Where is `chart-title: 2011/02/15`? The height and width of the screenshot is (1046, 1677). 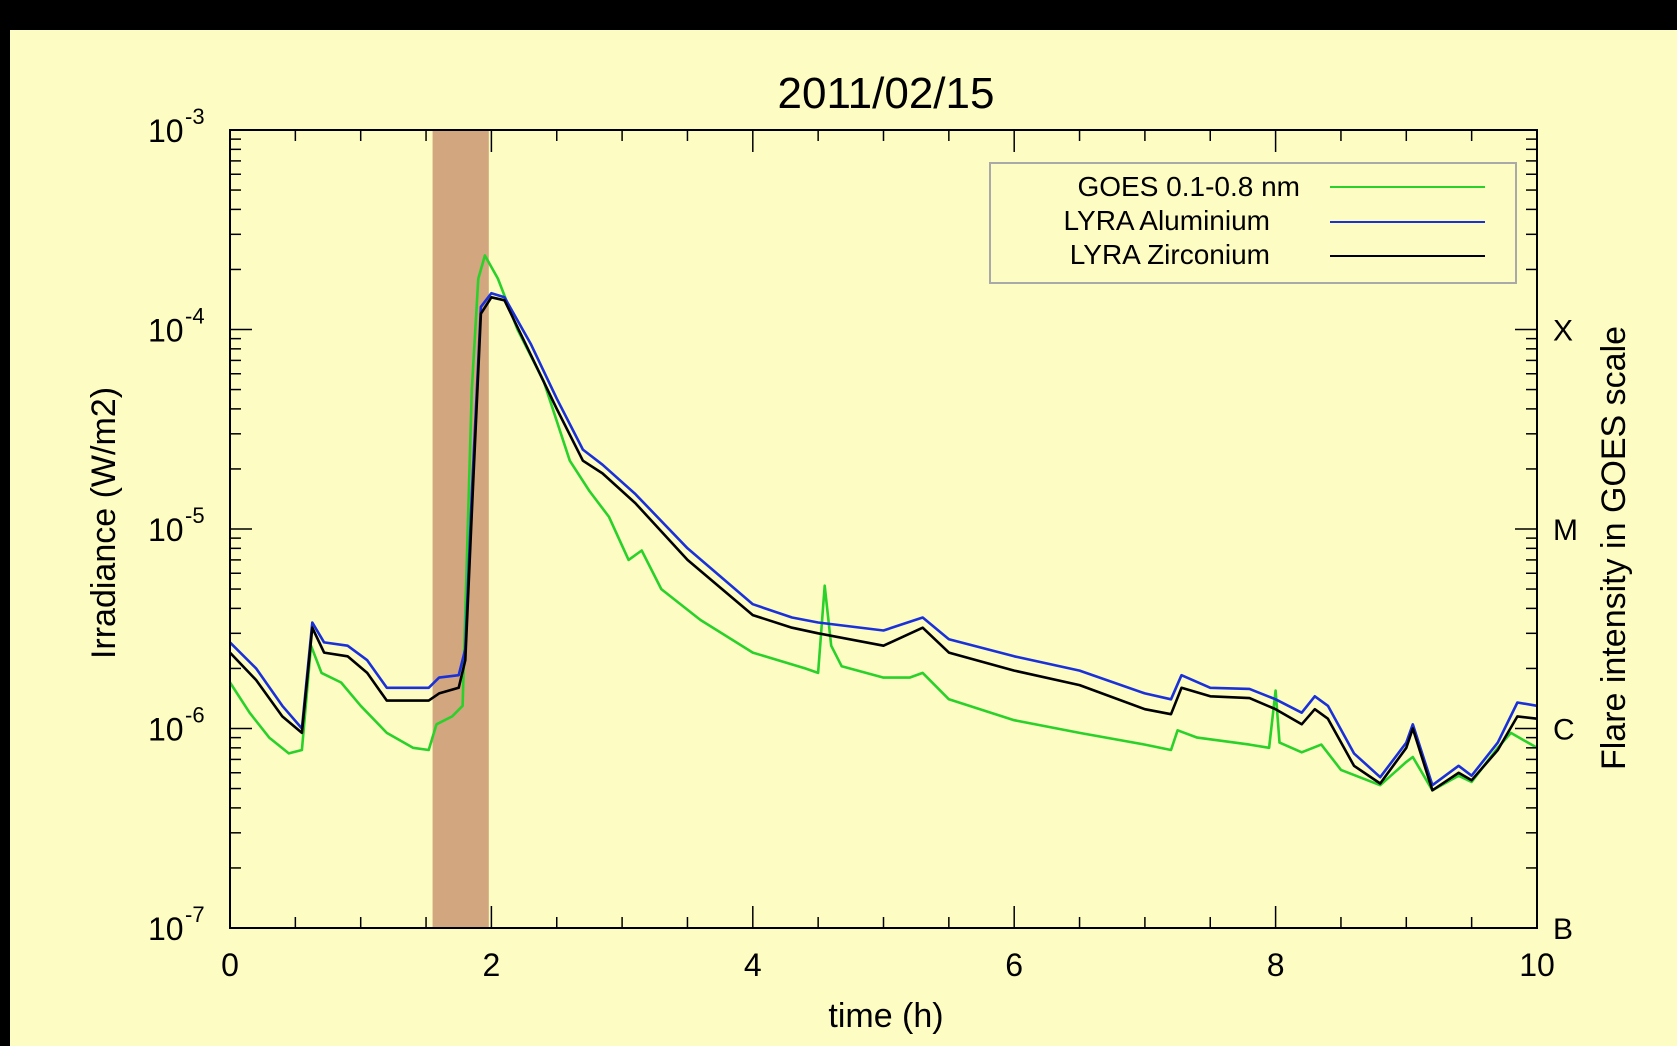
chart-title: 2011/02/15 is located at coordinates (886, 93).